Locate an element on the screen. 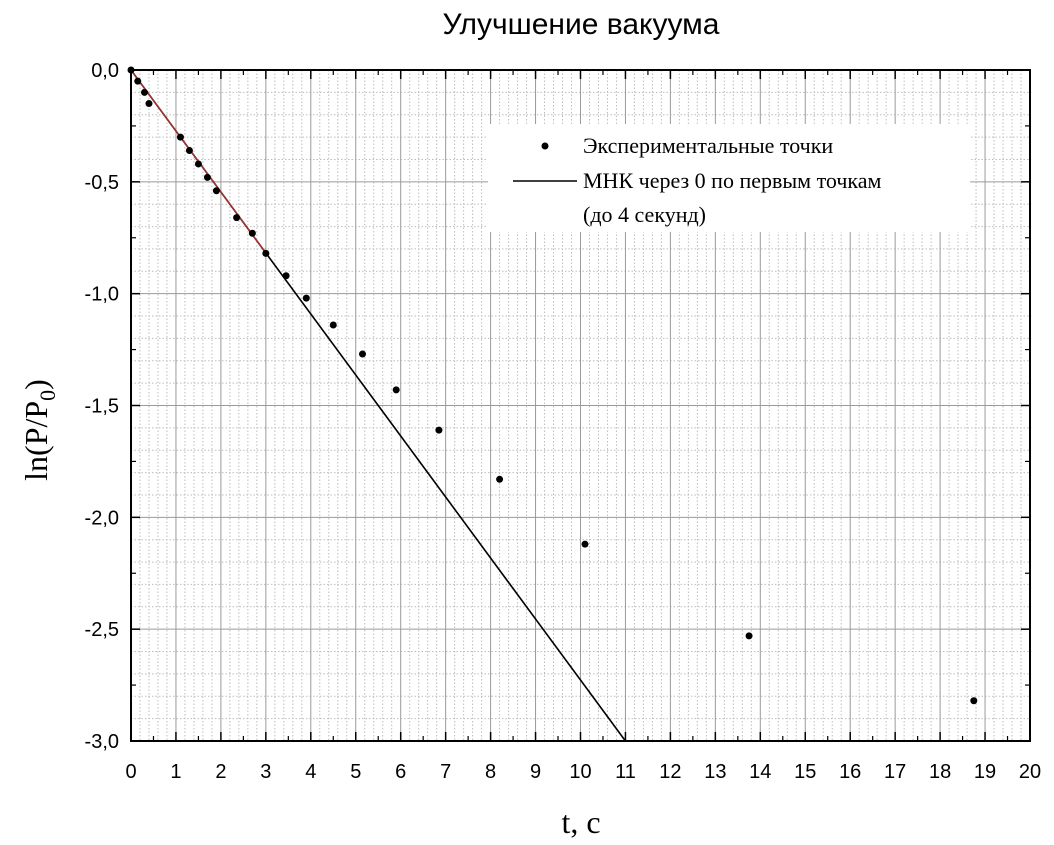 The height and width of the screenshot is (845, 1054). x-tick-label: 0 is located at coordinates (130, 772).